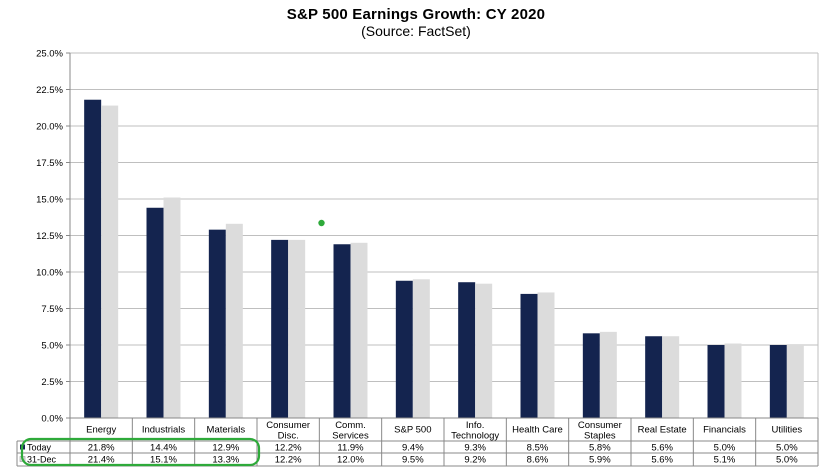 The image size is (832, 471). I want to click on category-label: Utilities, so click(787, 430).